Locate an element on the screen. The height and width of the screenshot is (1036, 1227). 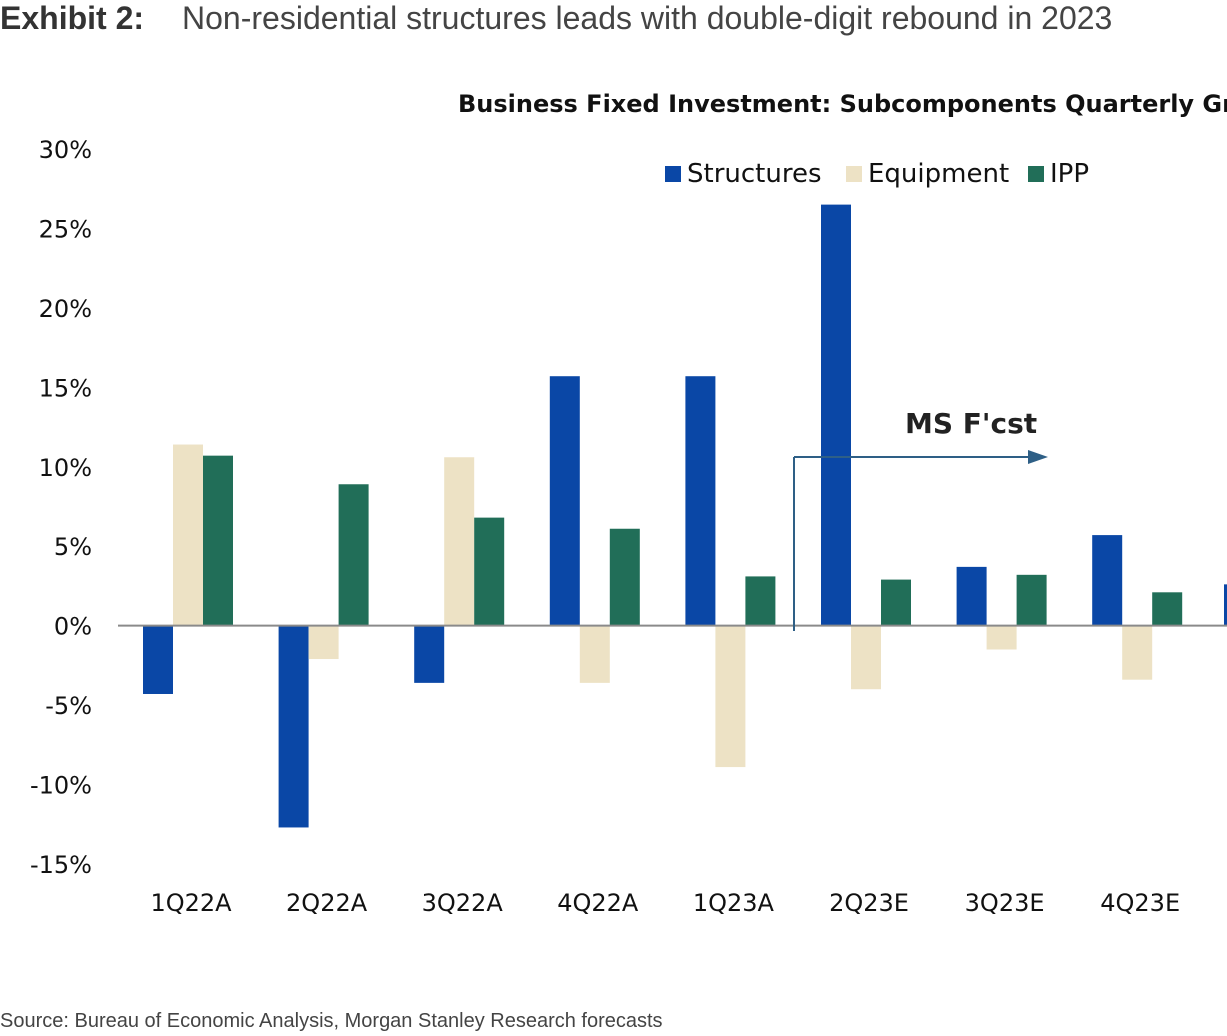
bar-equipment-3q22a is located at coordinates (459, 541).